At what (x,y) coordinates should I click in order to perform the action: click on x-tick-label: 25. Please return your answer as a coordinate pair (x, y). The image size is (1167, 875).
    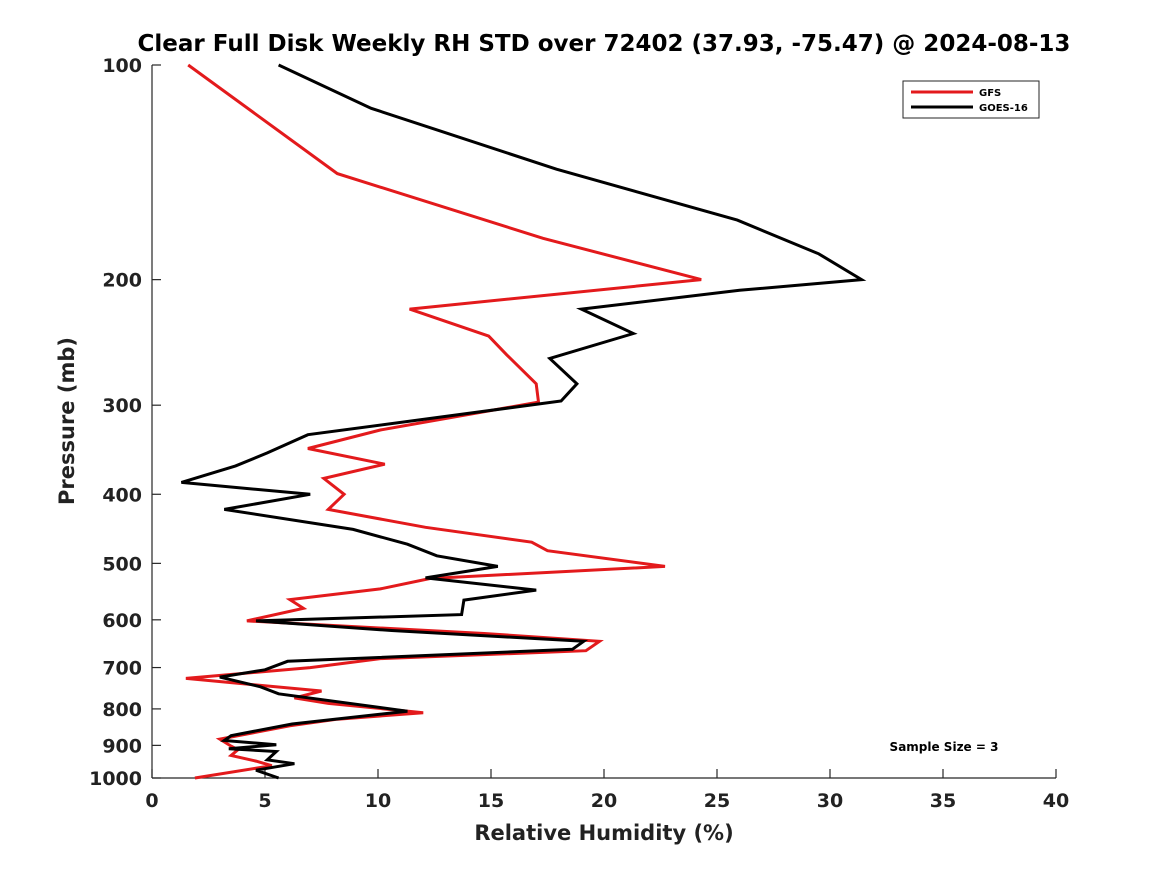
    Looking at the image, I should click on (717, 801).